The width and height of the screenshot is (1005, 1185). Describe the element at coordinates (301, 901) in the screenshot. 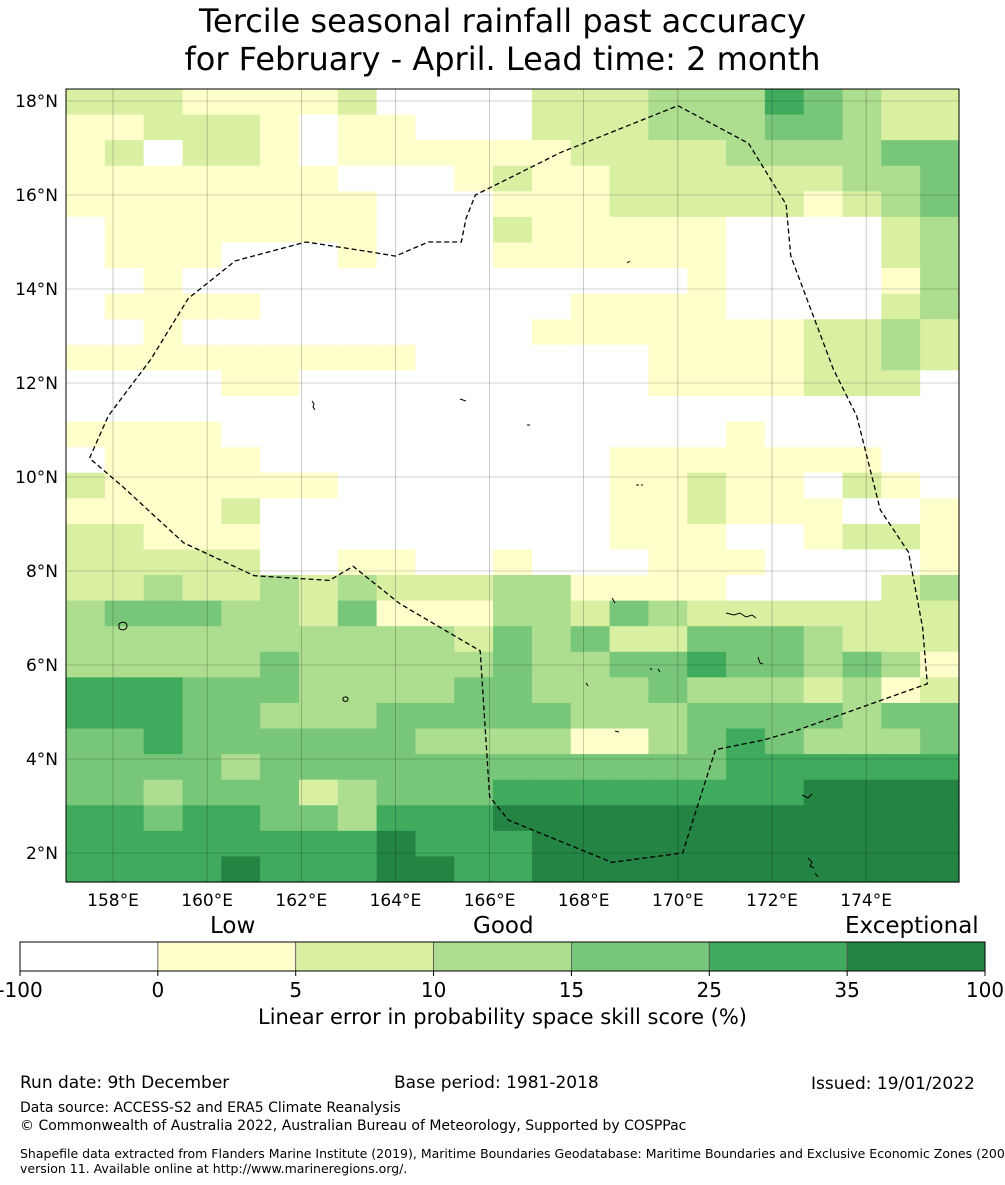

I see `longitude-tick-label: 162°E` at that location.